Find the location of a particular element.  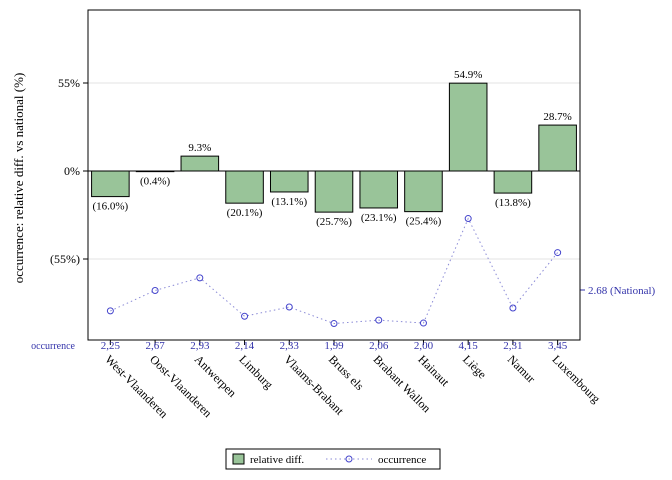

bar-value-label: (20.1%) is located at coordinates (245, 213).